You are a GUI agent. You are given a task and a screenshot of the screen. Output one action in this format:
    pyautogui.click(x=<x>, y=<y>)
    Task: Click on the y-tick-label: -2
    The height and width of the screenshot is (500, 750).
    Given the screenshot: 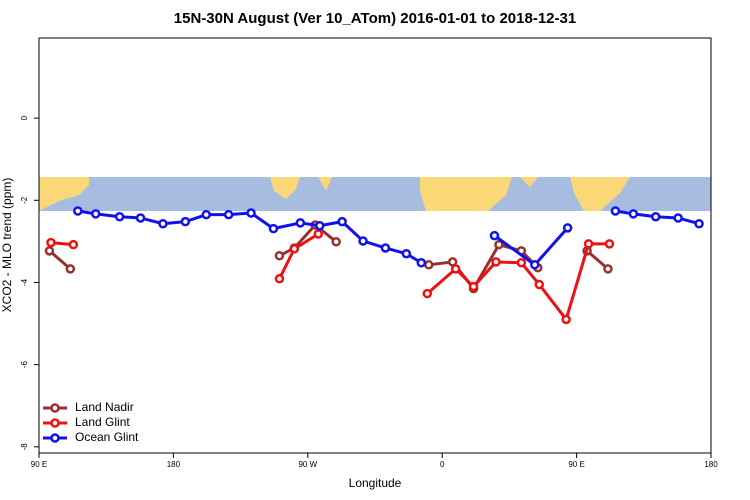 What is the action you would take?
    pyautogui.click(x=24, y=200)
    